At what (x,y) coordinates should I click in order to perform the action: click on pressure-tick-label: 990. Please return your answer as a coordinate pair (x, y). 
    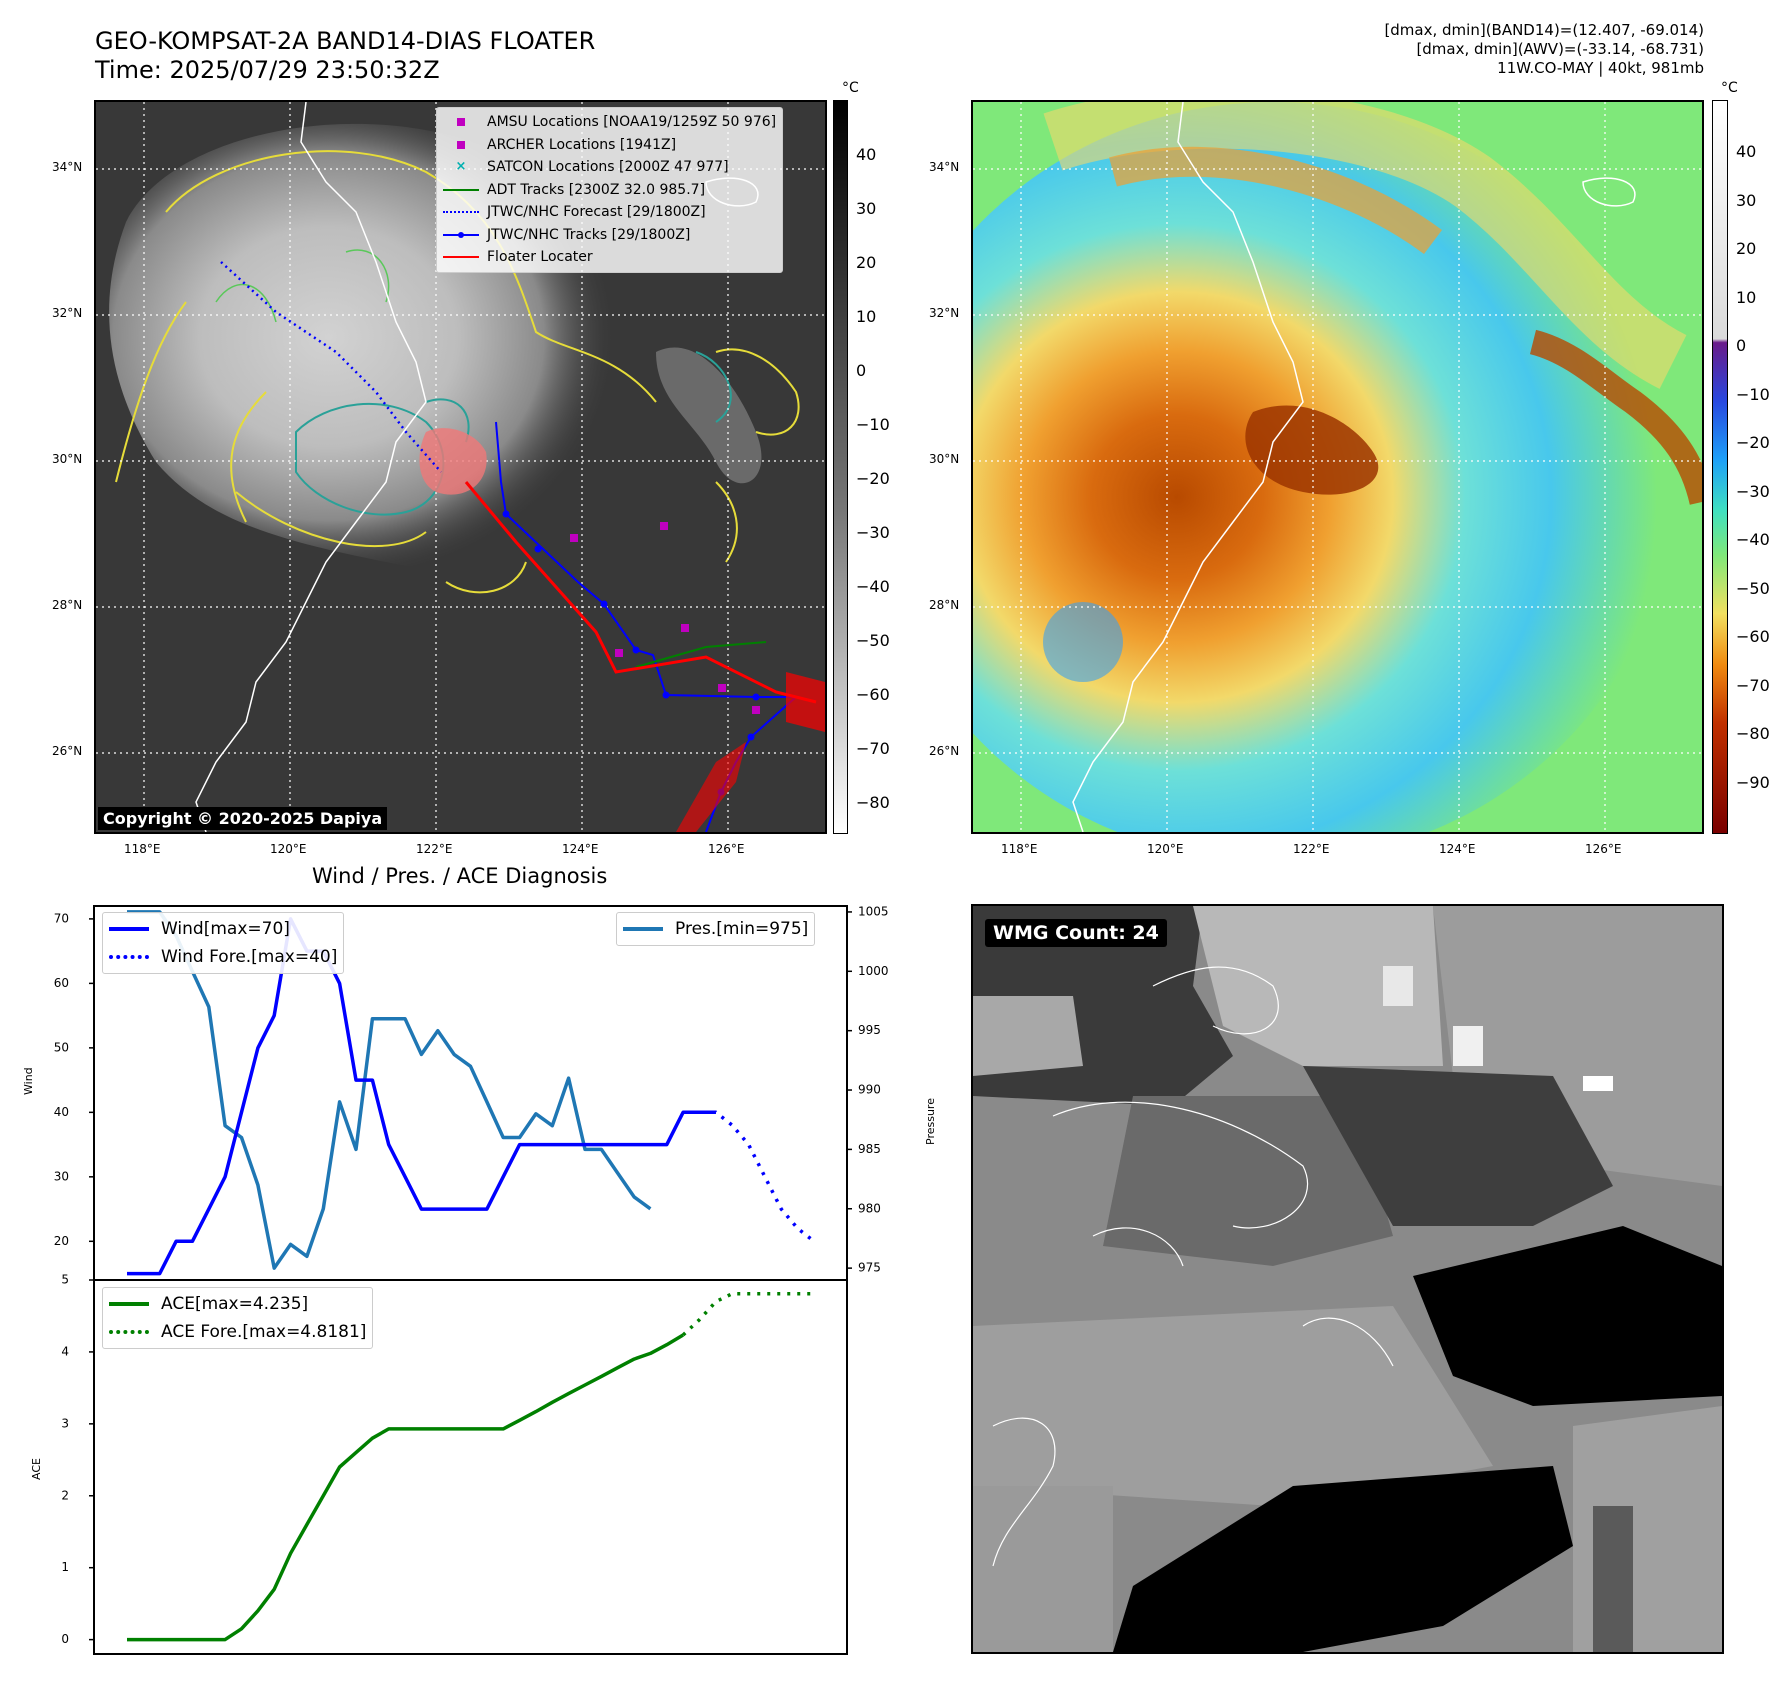
    Looking at the image, I should click on (869, 1090).